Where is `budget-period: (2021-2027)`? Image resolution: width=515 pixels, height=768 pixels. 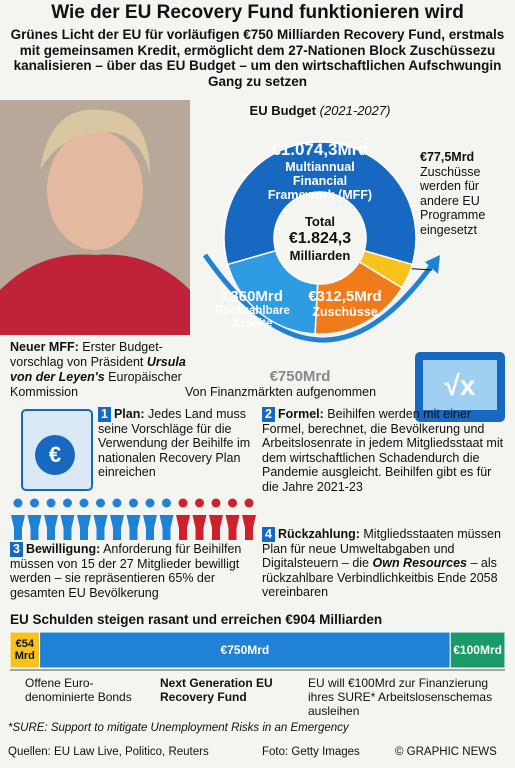
budget-period: (2021-2027) is located at coordinates (355, 110).